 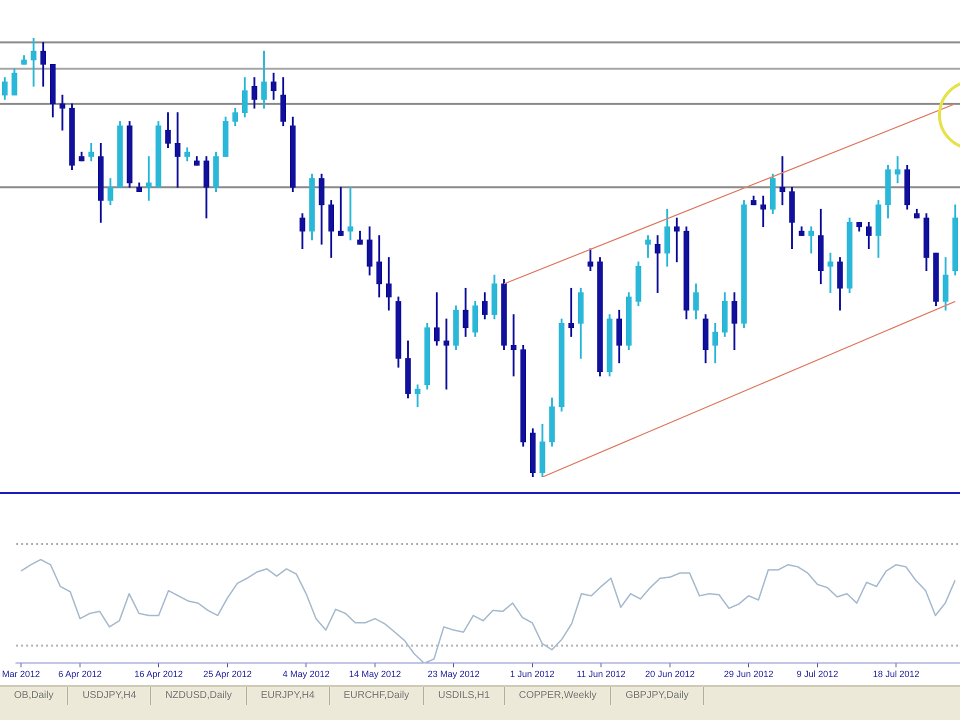 What do you see at coordinates (158, 674) in the screenshot?
I see `x-tick-label: 16 Apr 2012` at bounding box center [158, 674].